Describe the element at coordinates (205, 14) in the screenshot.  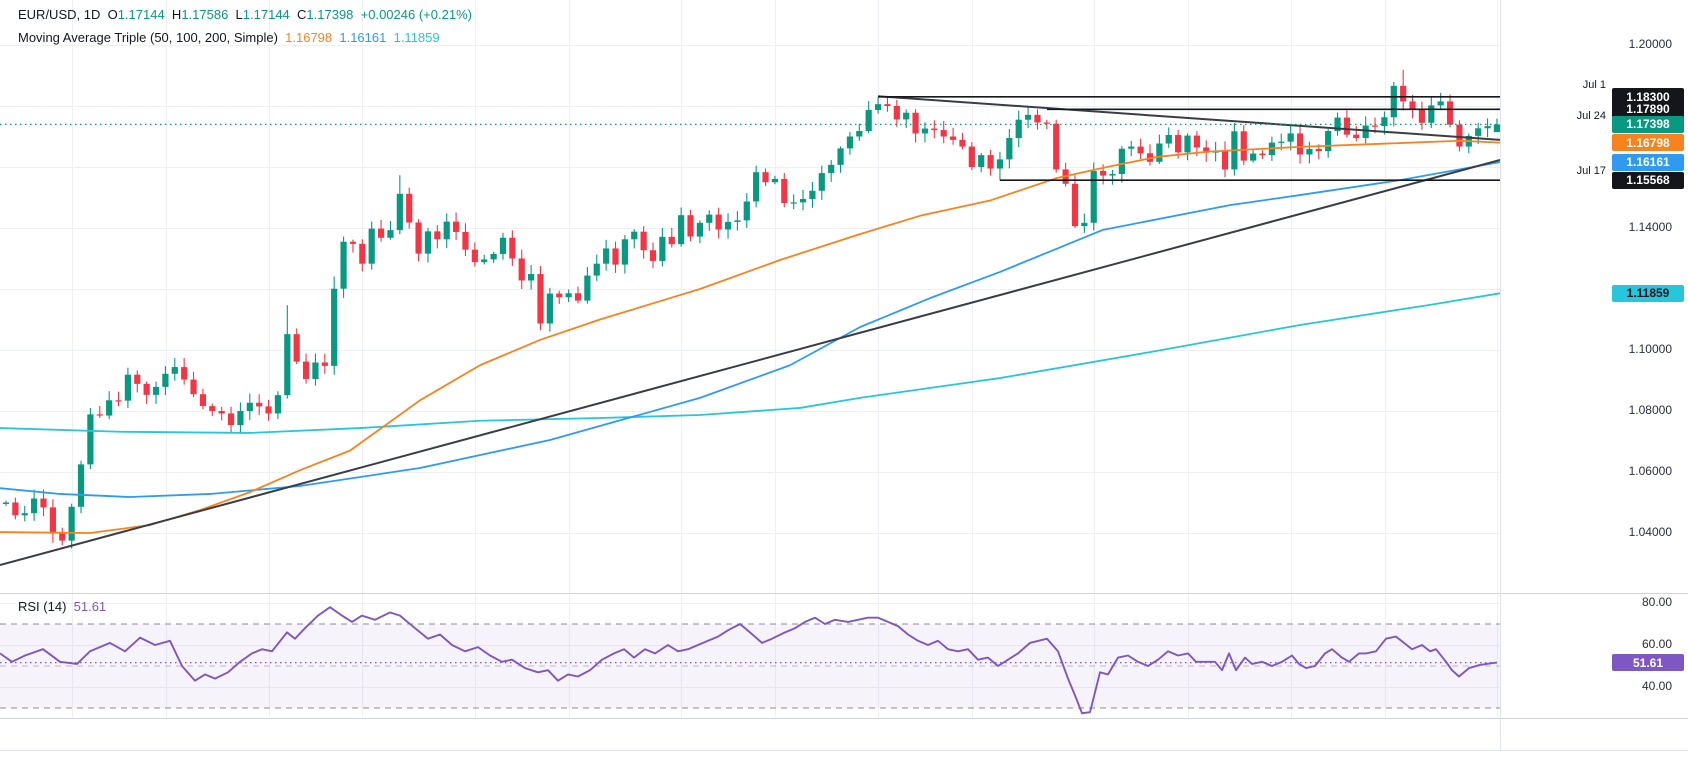
I see `legend-segment: 1.17586` at that location.